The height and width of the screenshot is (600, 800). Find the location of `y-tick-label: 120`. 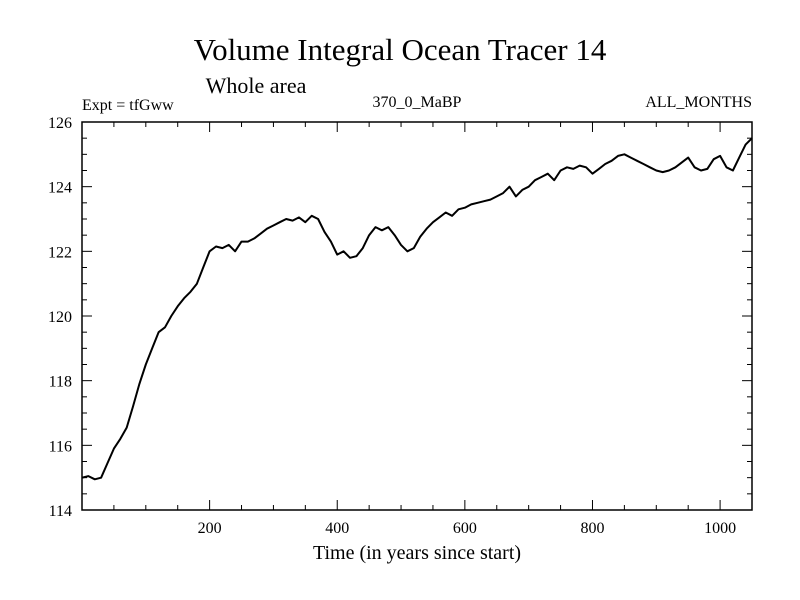

y-tick-label: 120 is located at coordinates (60, 317).